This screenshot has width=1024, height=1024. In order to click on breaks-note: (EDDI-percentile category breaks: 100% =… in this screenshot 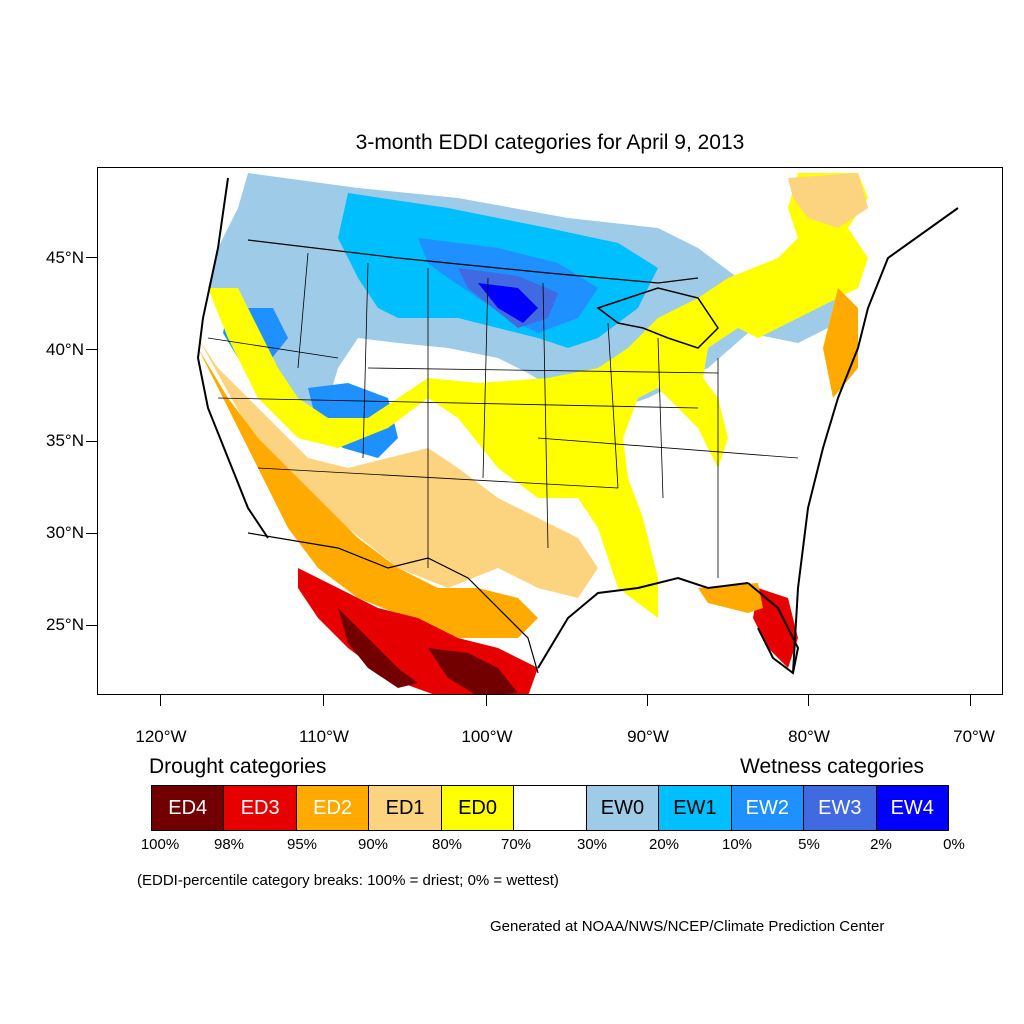, I will do `click(348, 880)`.